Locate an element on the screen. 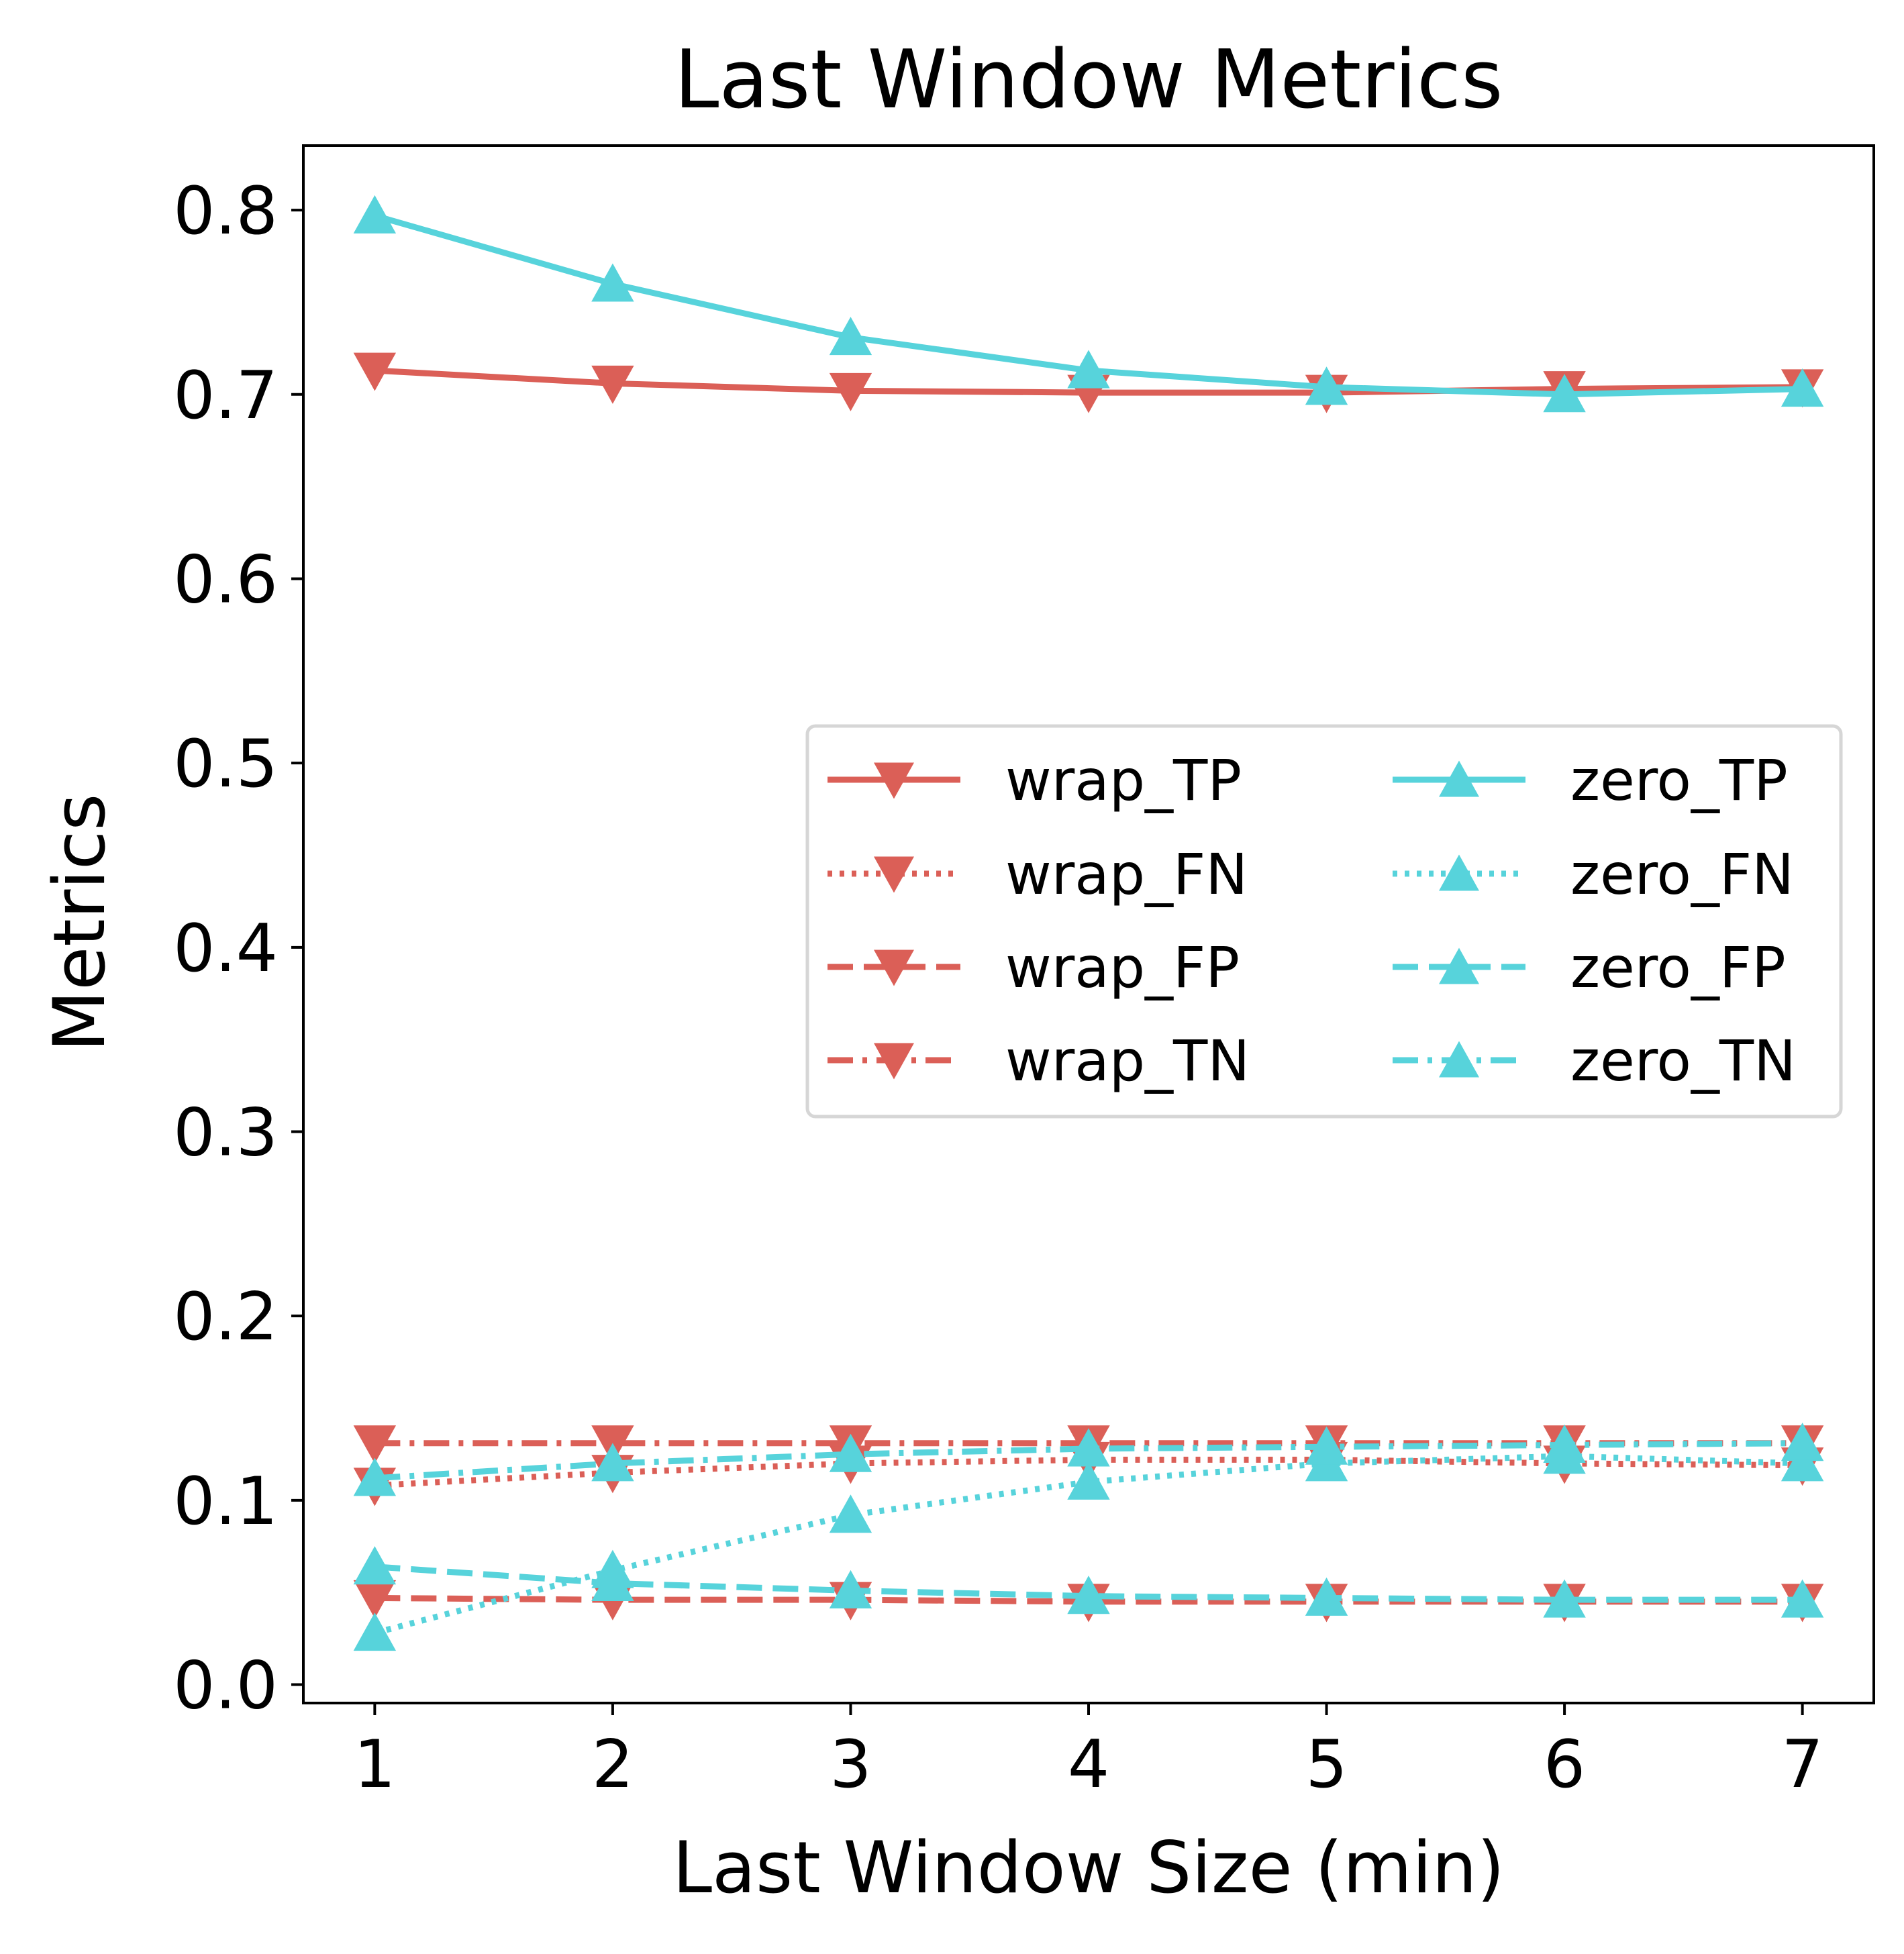 Image resolution: width=1904 pixels, height=1954 pixels. legend-label: wrap_TP is located at coordinates (1123, 780).